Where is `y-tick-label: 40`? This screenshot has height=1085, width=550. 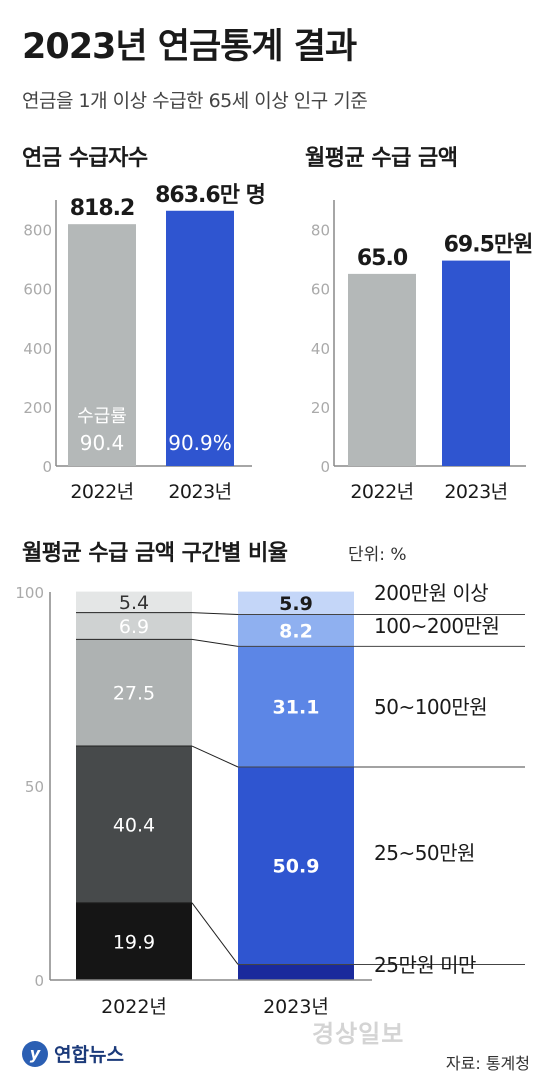
y-tick-label: 40 is located at coordinates (320, 349).